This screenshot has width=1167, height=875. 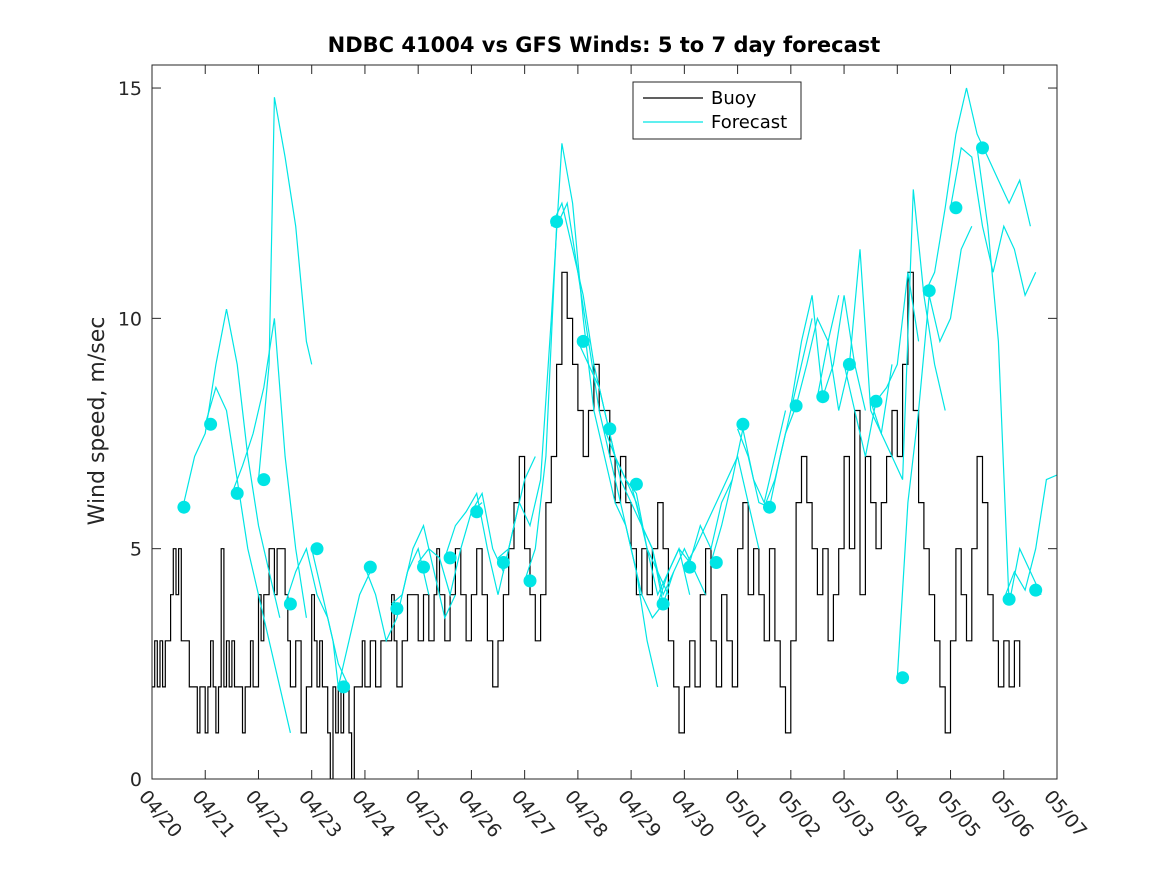 I want to click on y-axis-label: Wind speed, m/sec, so click(x=97, y=421).